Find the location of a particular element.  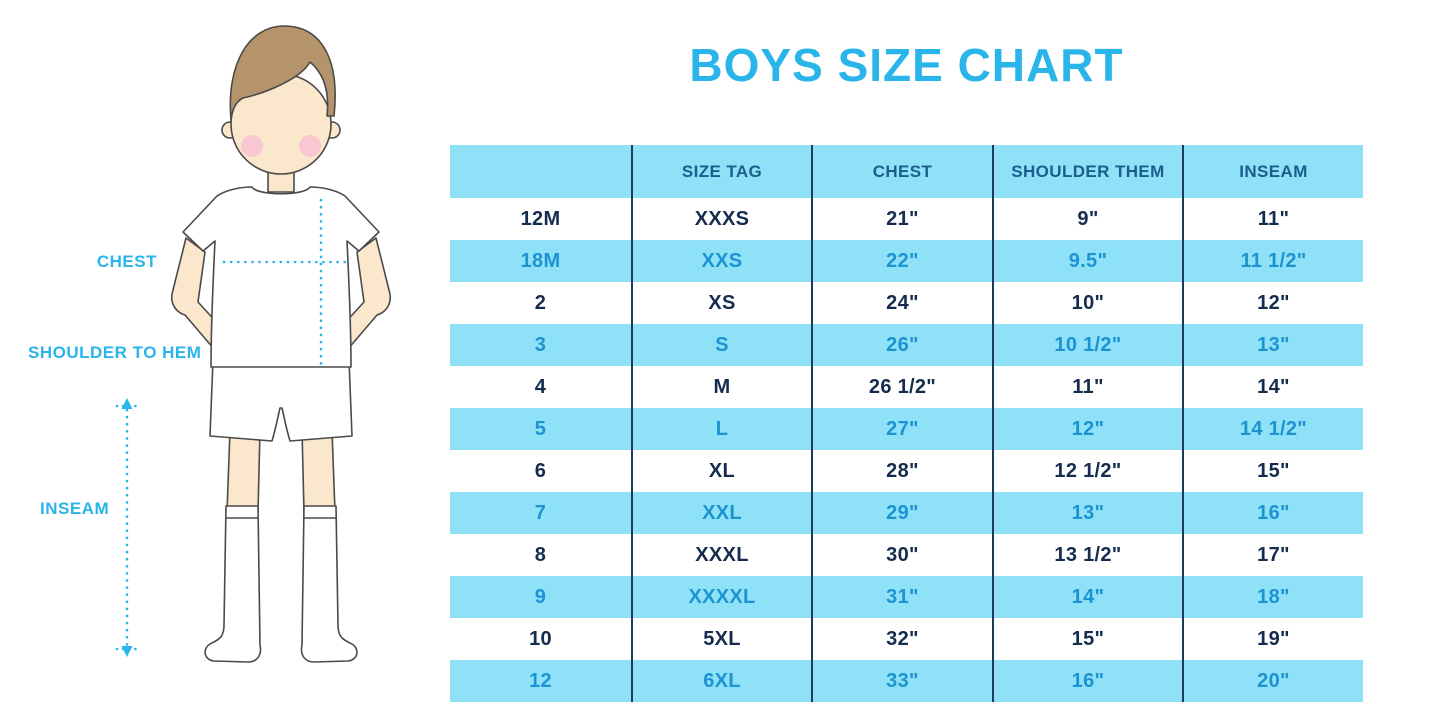

table-row: 4 M 26 1/2" 11" 14" is located at coordinates (906, 387).